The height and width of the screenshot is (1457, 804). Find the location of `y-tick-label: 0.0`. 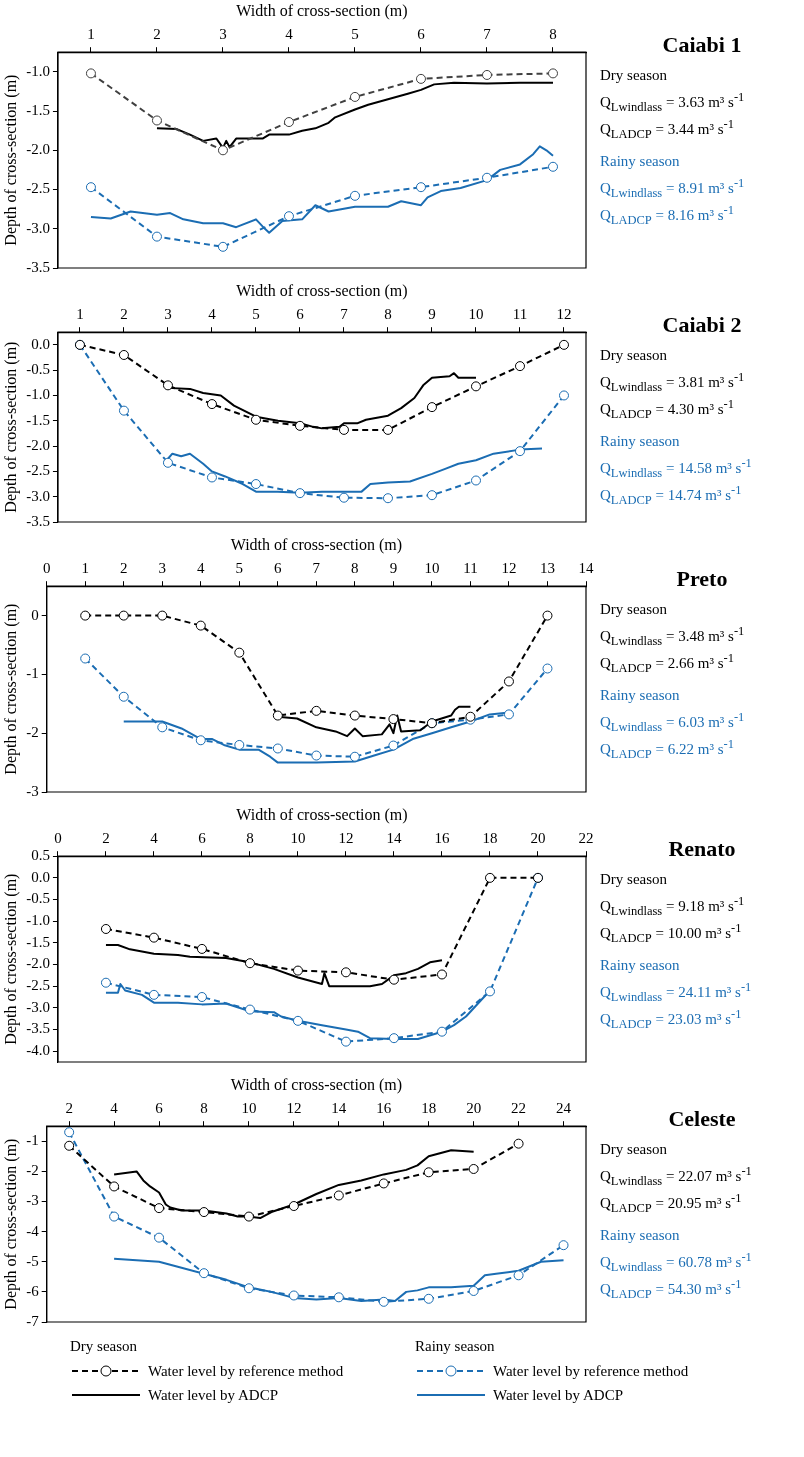

y-tick-label: 0.0 is located at coordinates (40, 876).